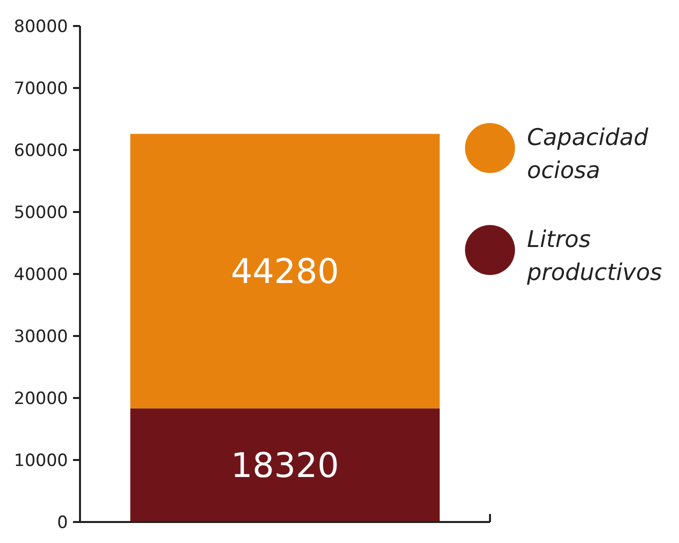 The image size is (679, 543). What do you see at coordinates (62, 522) in the screenshot?
I see `y-tick-label: 0` at bounding box center [62, 522].